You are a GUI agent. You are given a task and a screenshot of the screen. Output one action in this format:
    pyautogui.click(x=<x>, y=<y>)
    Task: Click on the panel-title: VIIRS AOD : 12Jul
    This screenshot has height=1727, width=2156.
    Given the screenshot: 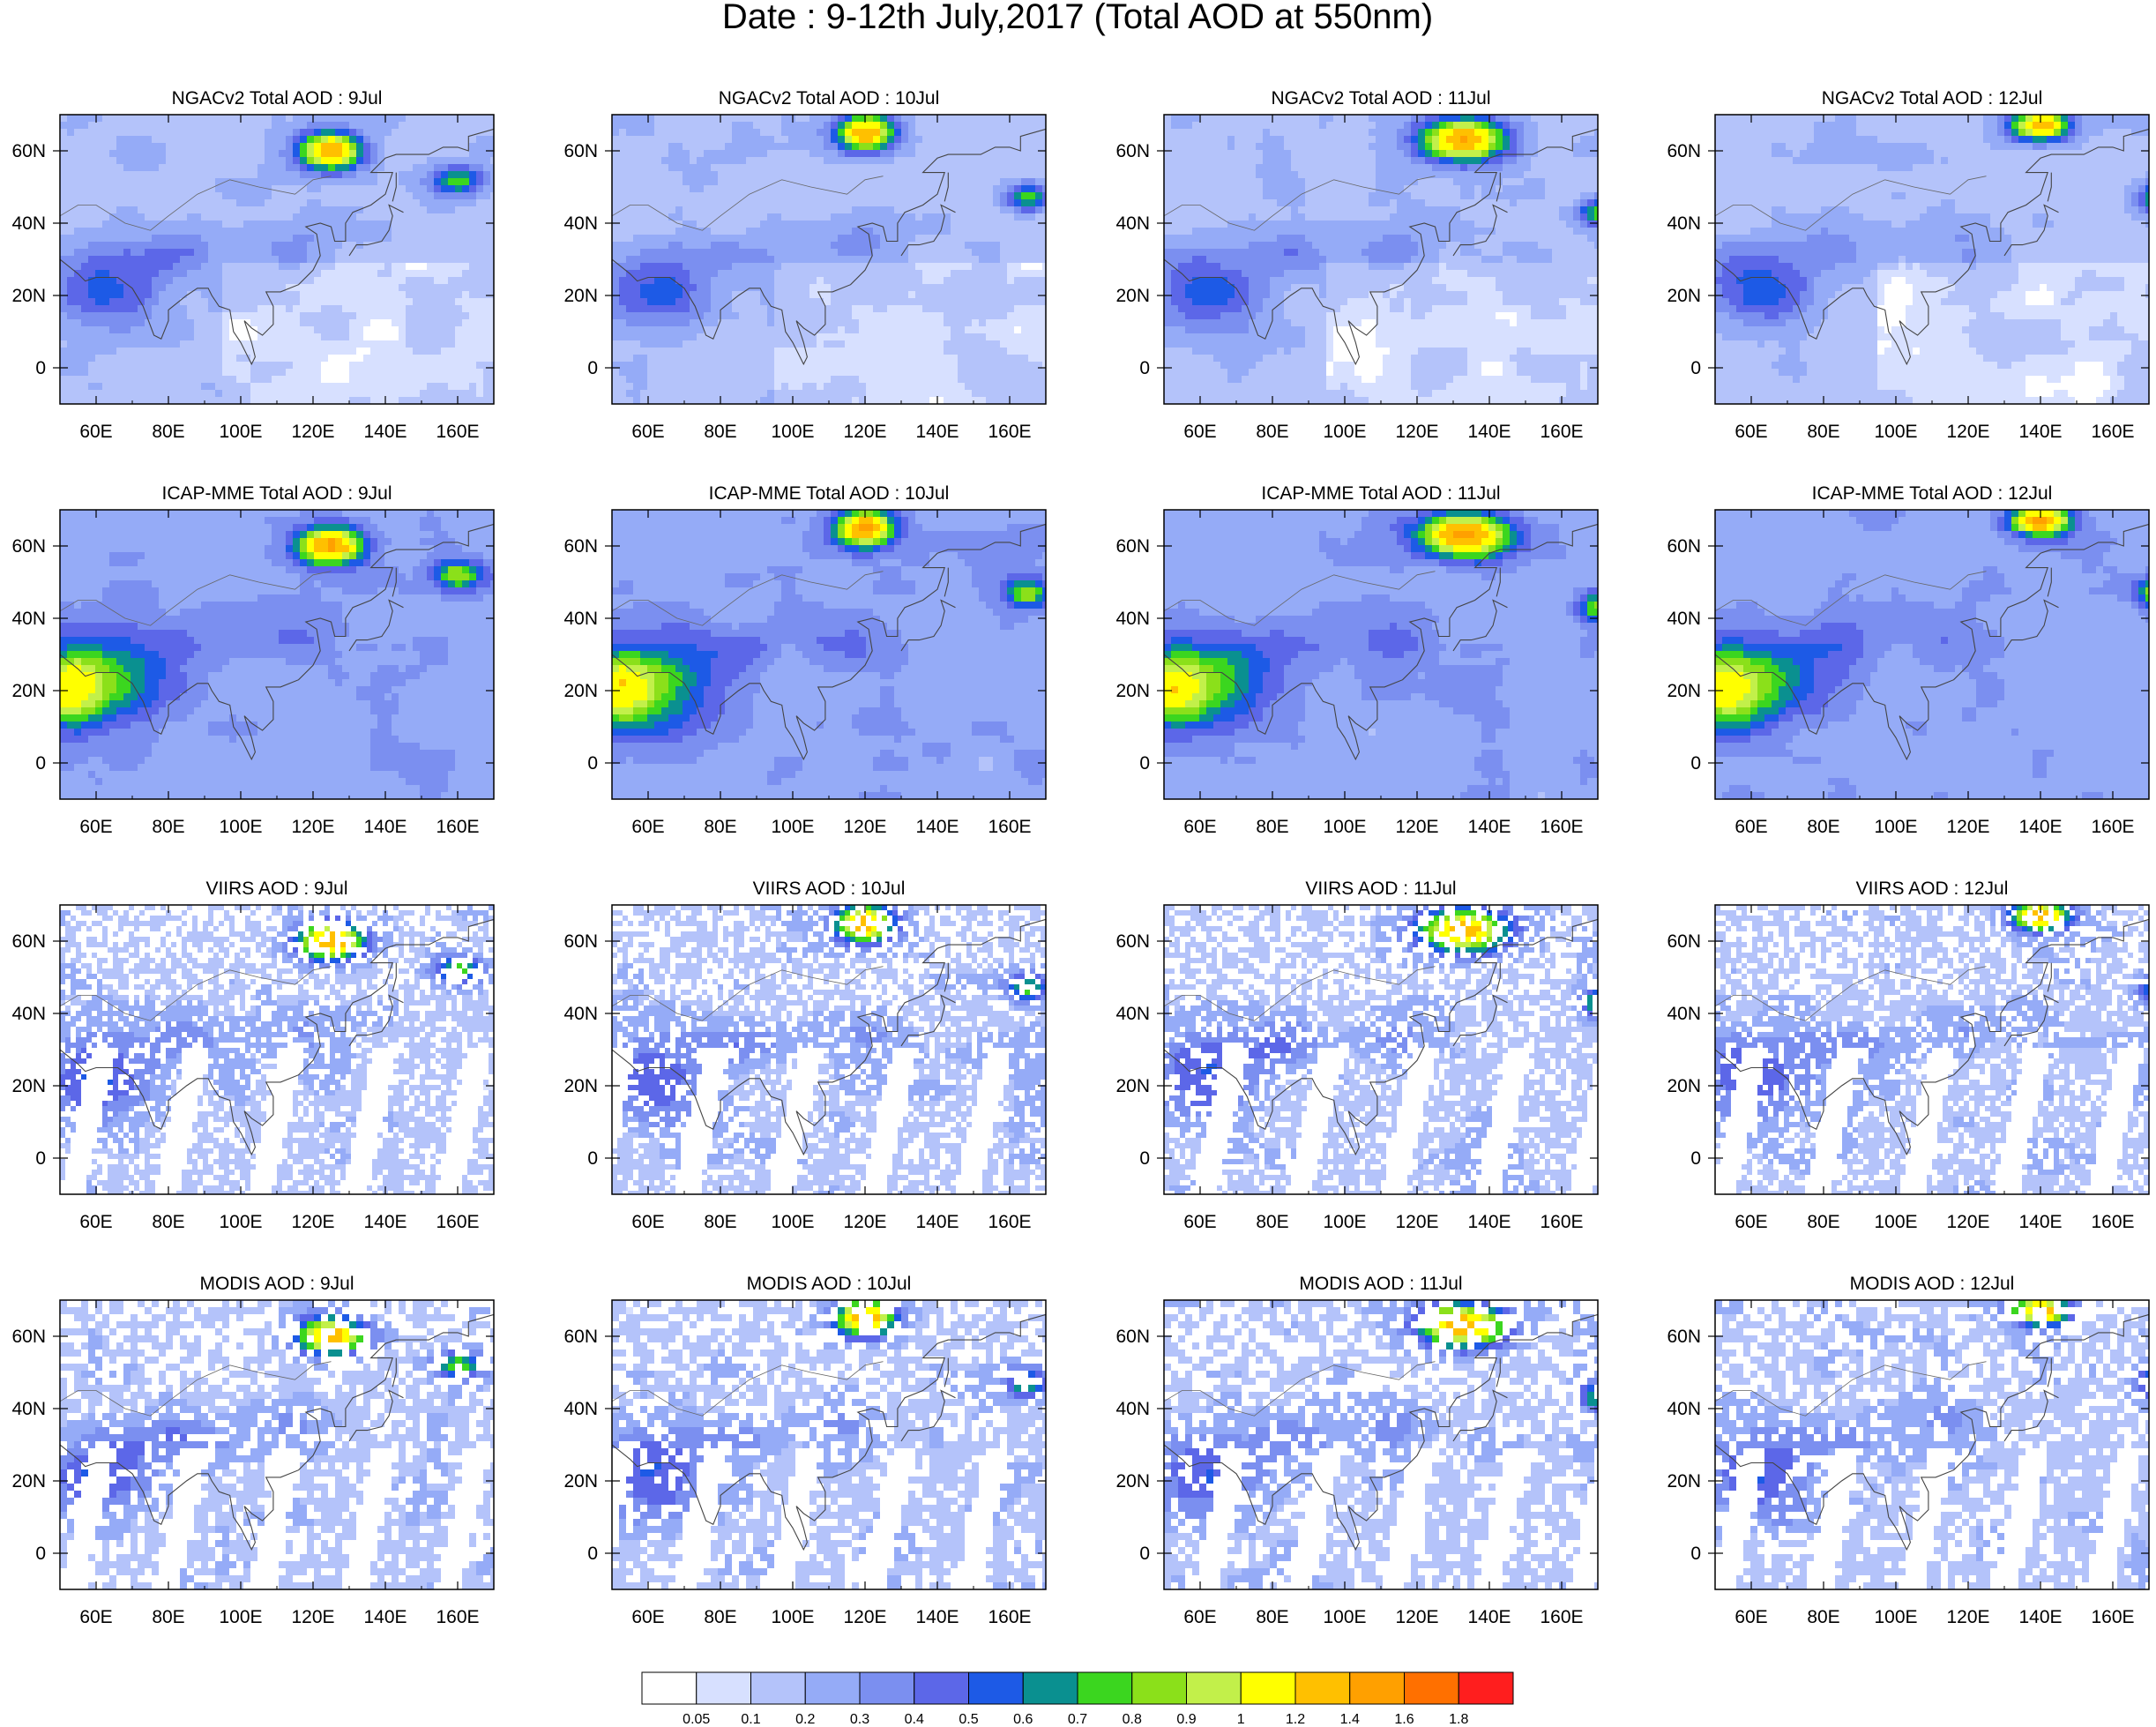 What is the action you would take?
    pyautogui.click(x=1932, y=888)
    